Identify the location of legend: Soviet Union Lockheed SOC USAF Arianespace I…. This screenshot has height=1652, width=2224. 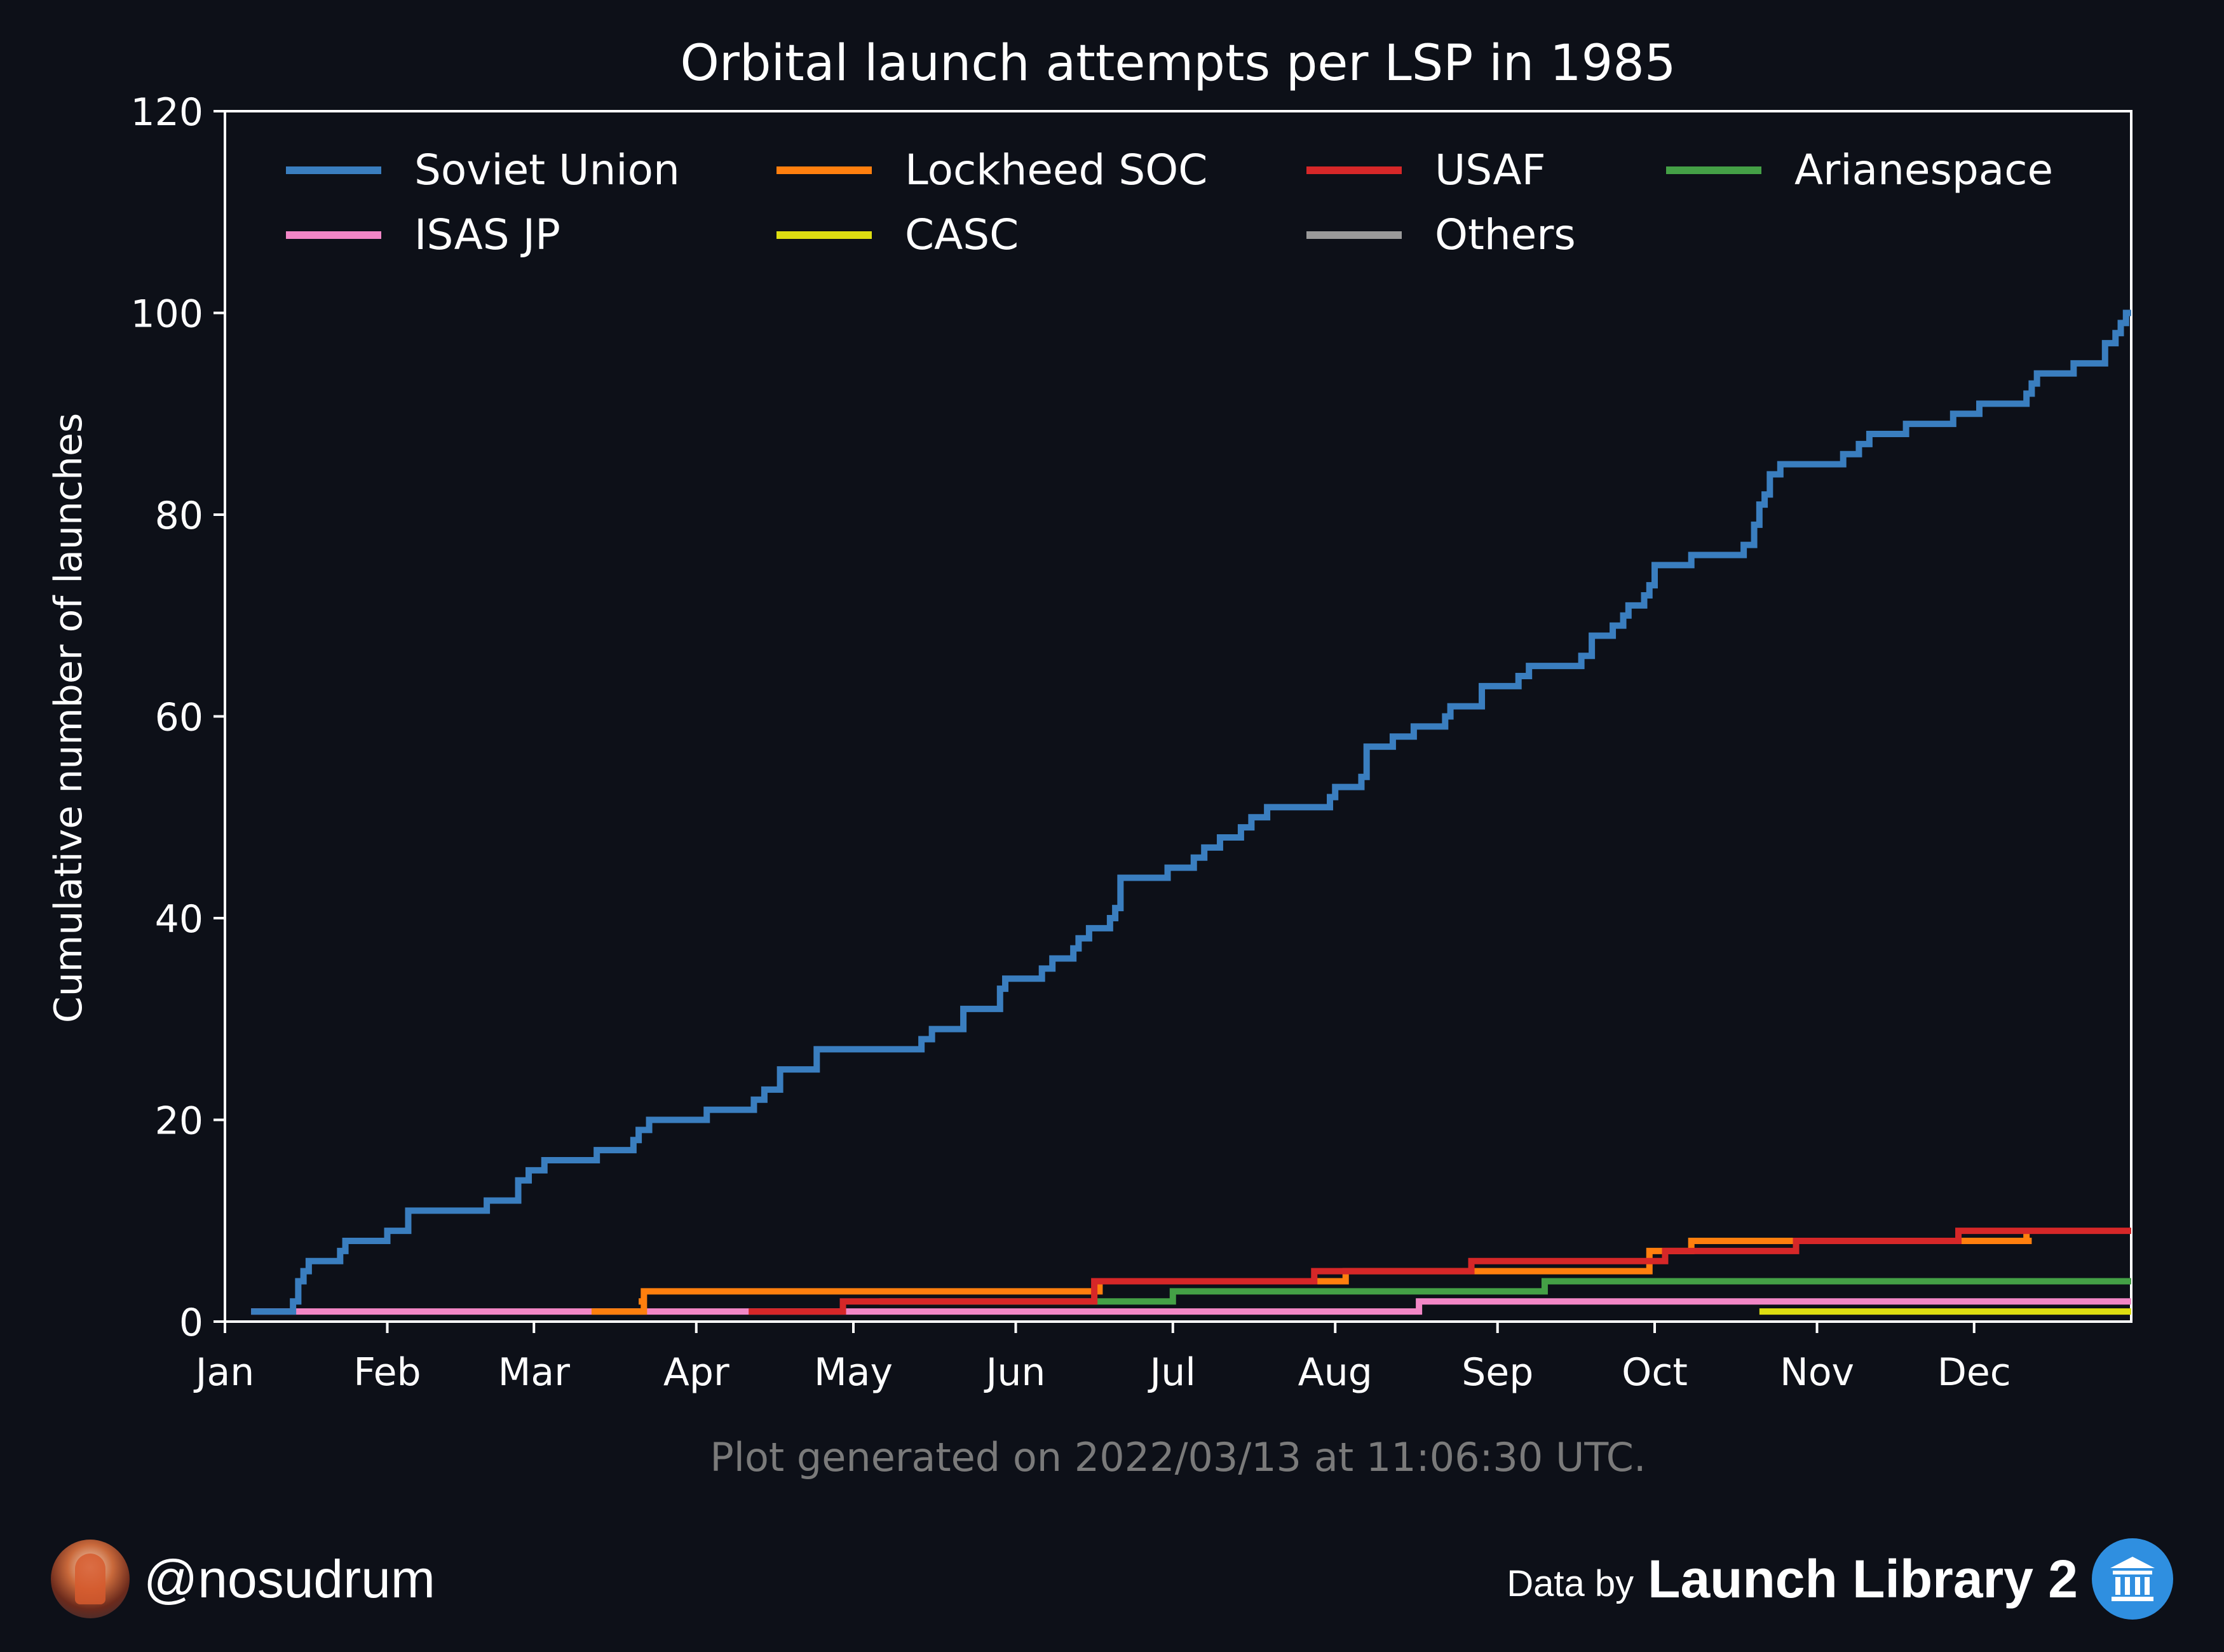
(1169, 203).